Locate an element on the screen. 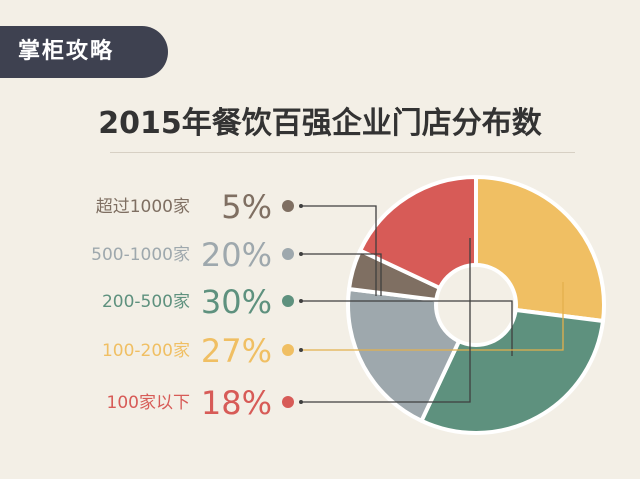 The height and width of the screenshot is (479, 640). donut-hole is located at coordinates (476, 305).